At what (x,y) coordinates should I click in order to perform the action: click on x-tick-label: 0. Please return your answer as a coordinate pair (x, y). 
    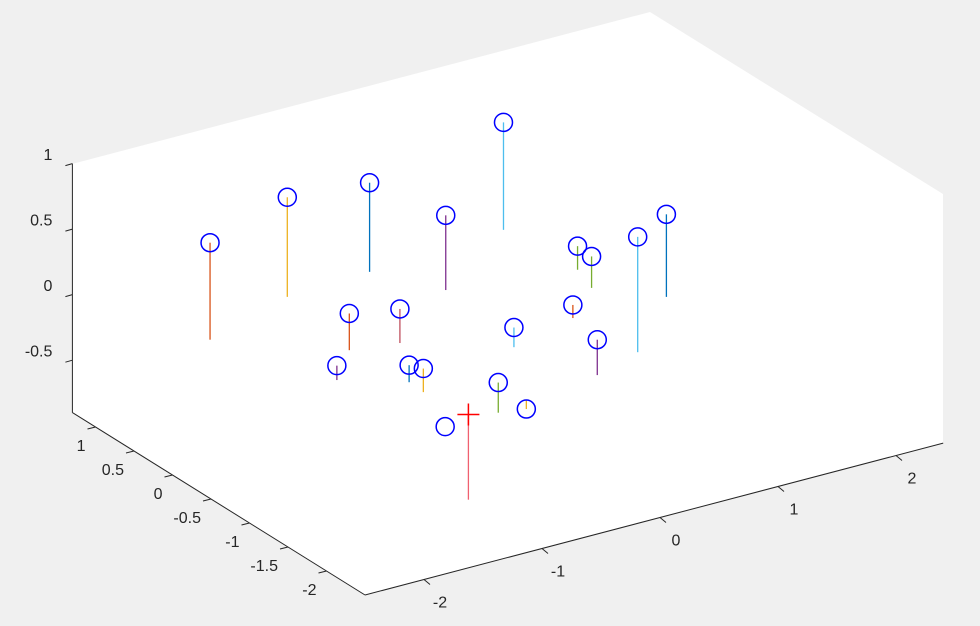
    Looking at the image, I should click on (676, 541).